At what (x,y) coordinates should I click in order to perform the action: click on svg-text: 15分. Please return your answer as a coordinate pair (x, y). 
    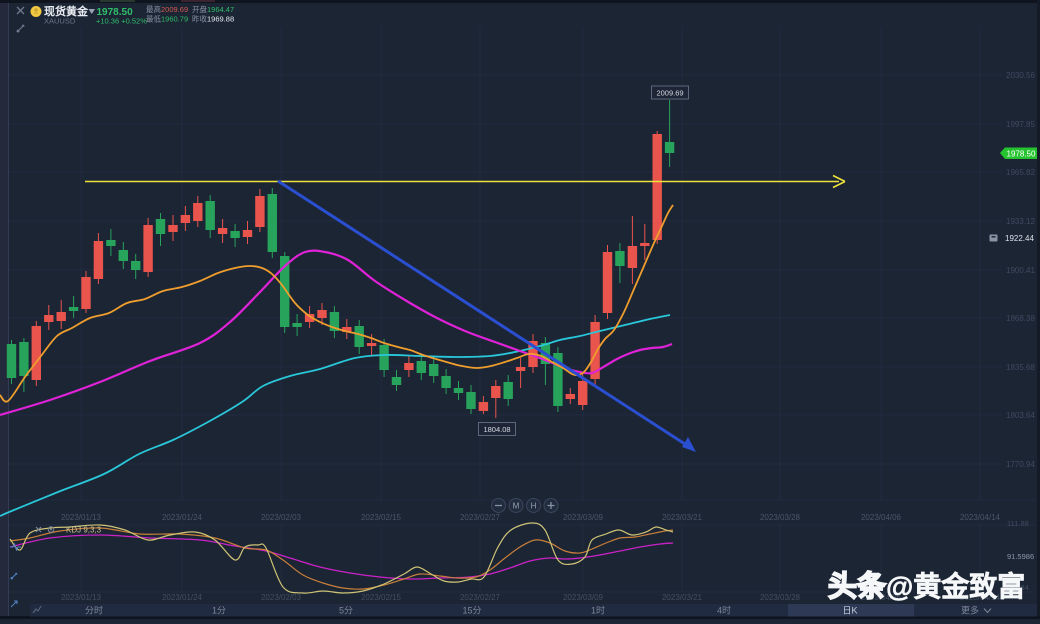
    Looking at the image, I should click on (471, 611).